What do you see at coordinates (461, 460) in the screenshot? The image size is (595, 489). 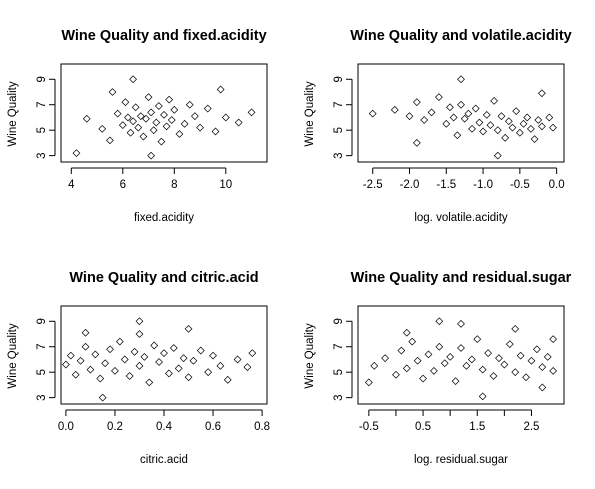 I see `x-axis-label: log. residual.sugar` at bounding box center [461, 460].